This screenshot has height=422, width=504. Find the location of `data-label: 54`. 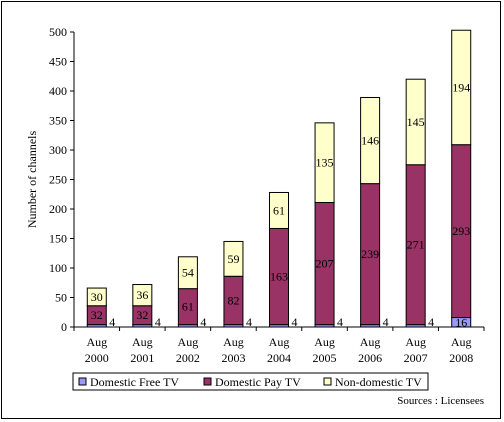

data-label: 54 is located at coordinates (188, 273).